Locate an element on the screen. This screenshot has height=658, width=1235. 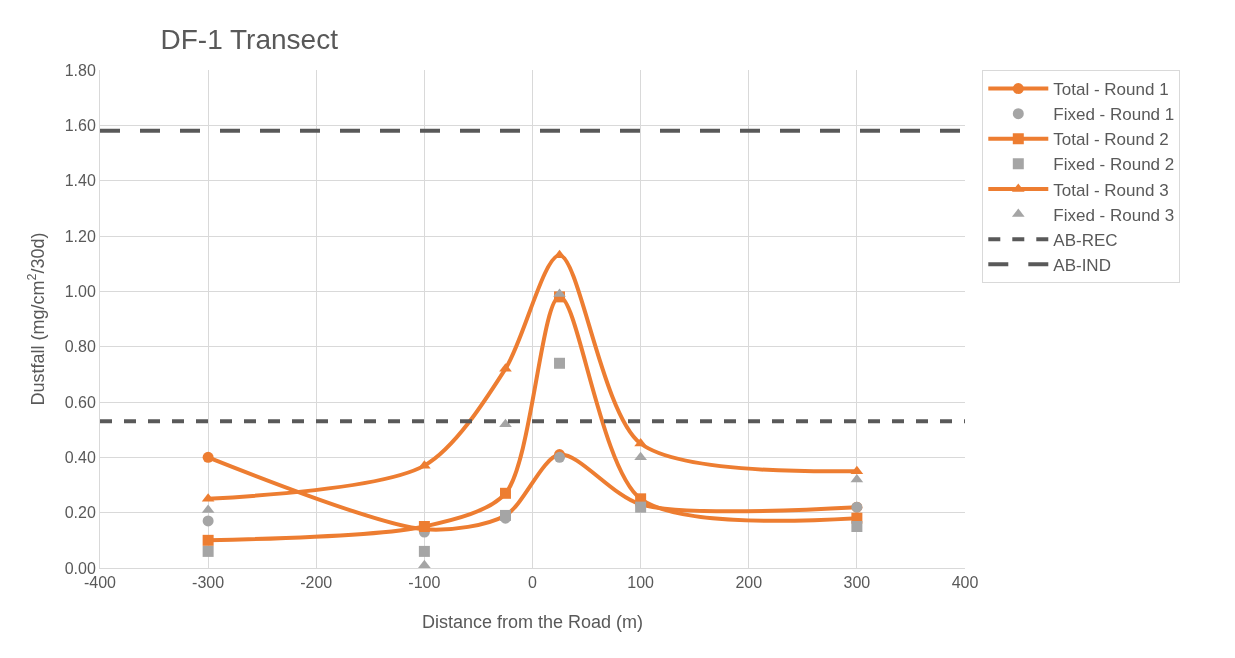
y-tick-label: 0.00 is located at coordinates (80, 568).